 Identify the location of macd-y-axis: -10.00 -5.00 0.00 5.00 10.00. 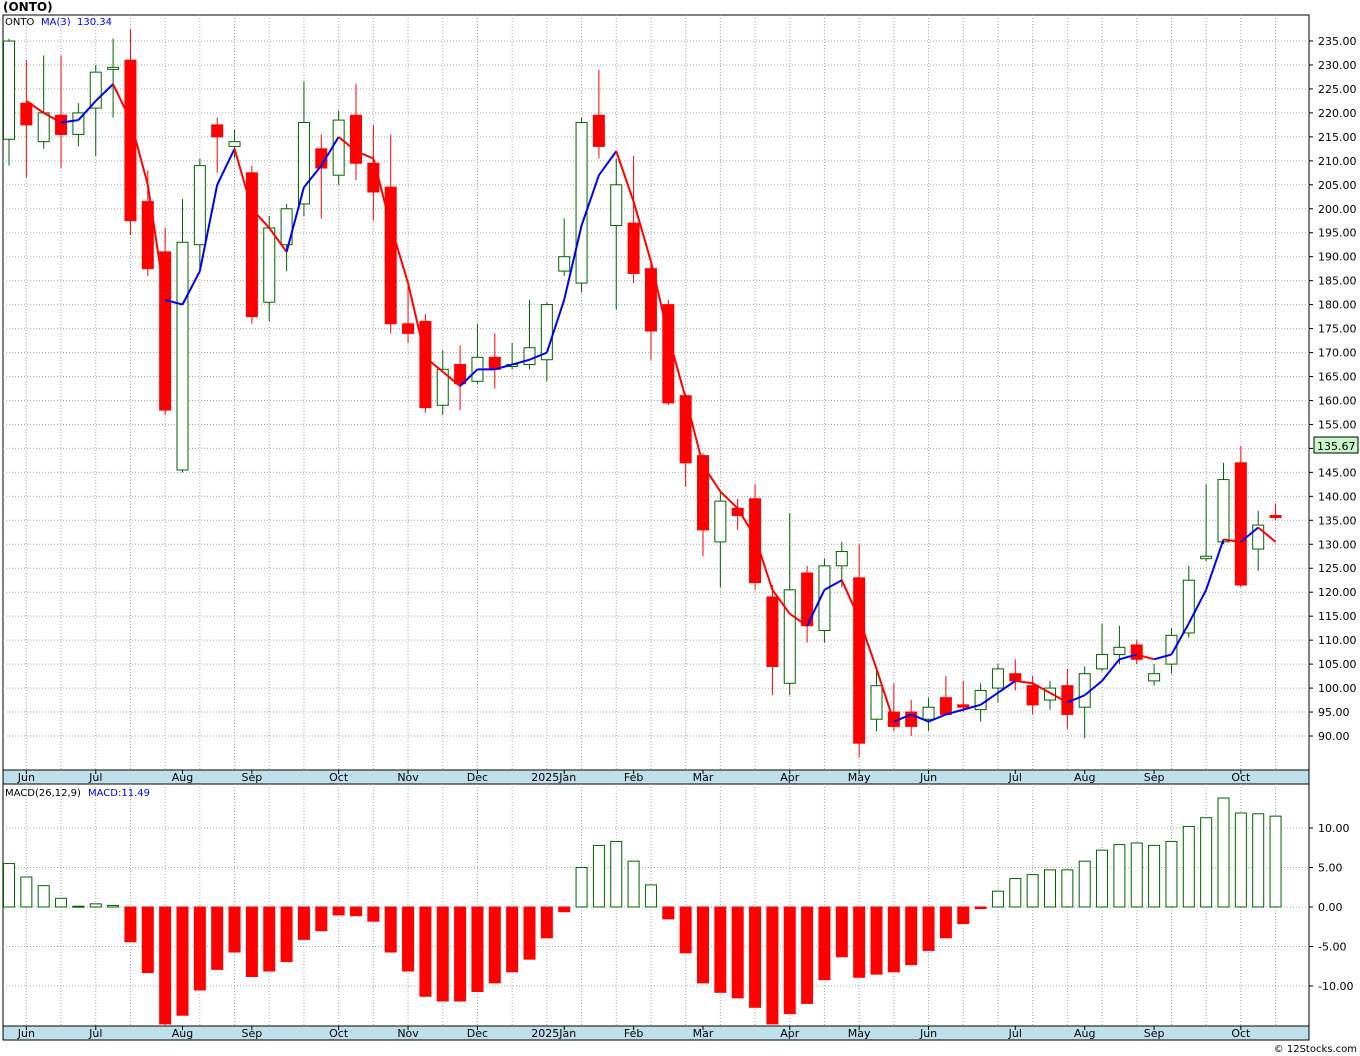
(1331, 907).